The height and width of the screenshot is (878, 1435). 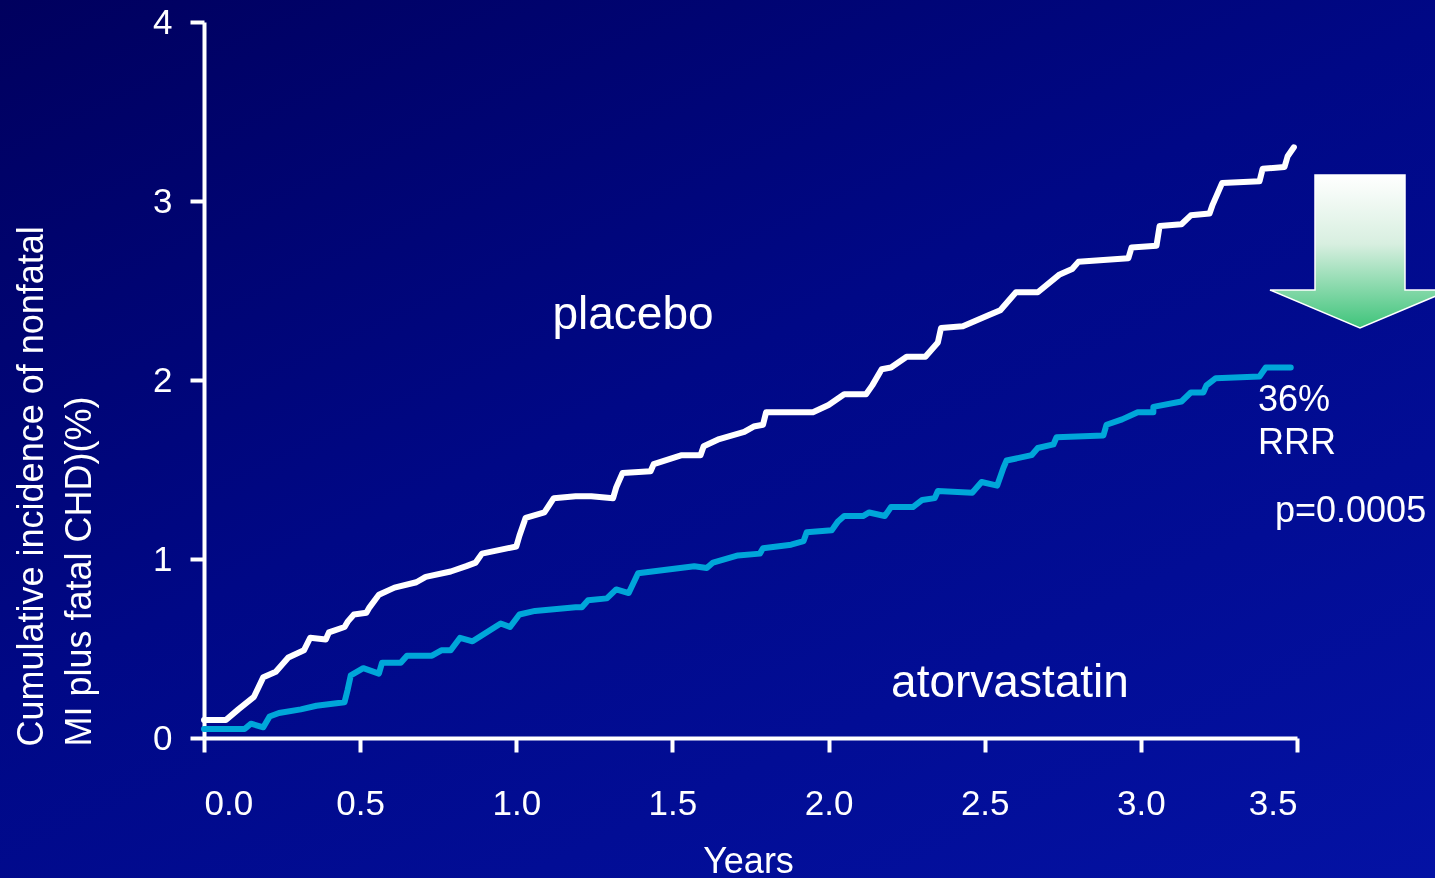 What do you see at coordinates (517, 802) in the screenshot?
I see `x-tick-label: 1.0` at bounding box center [517, 802].